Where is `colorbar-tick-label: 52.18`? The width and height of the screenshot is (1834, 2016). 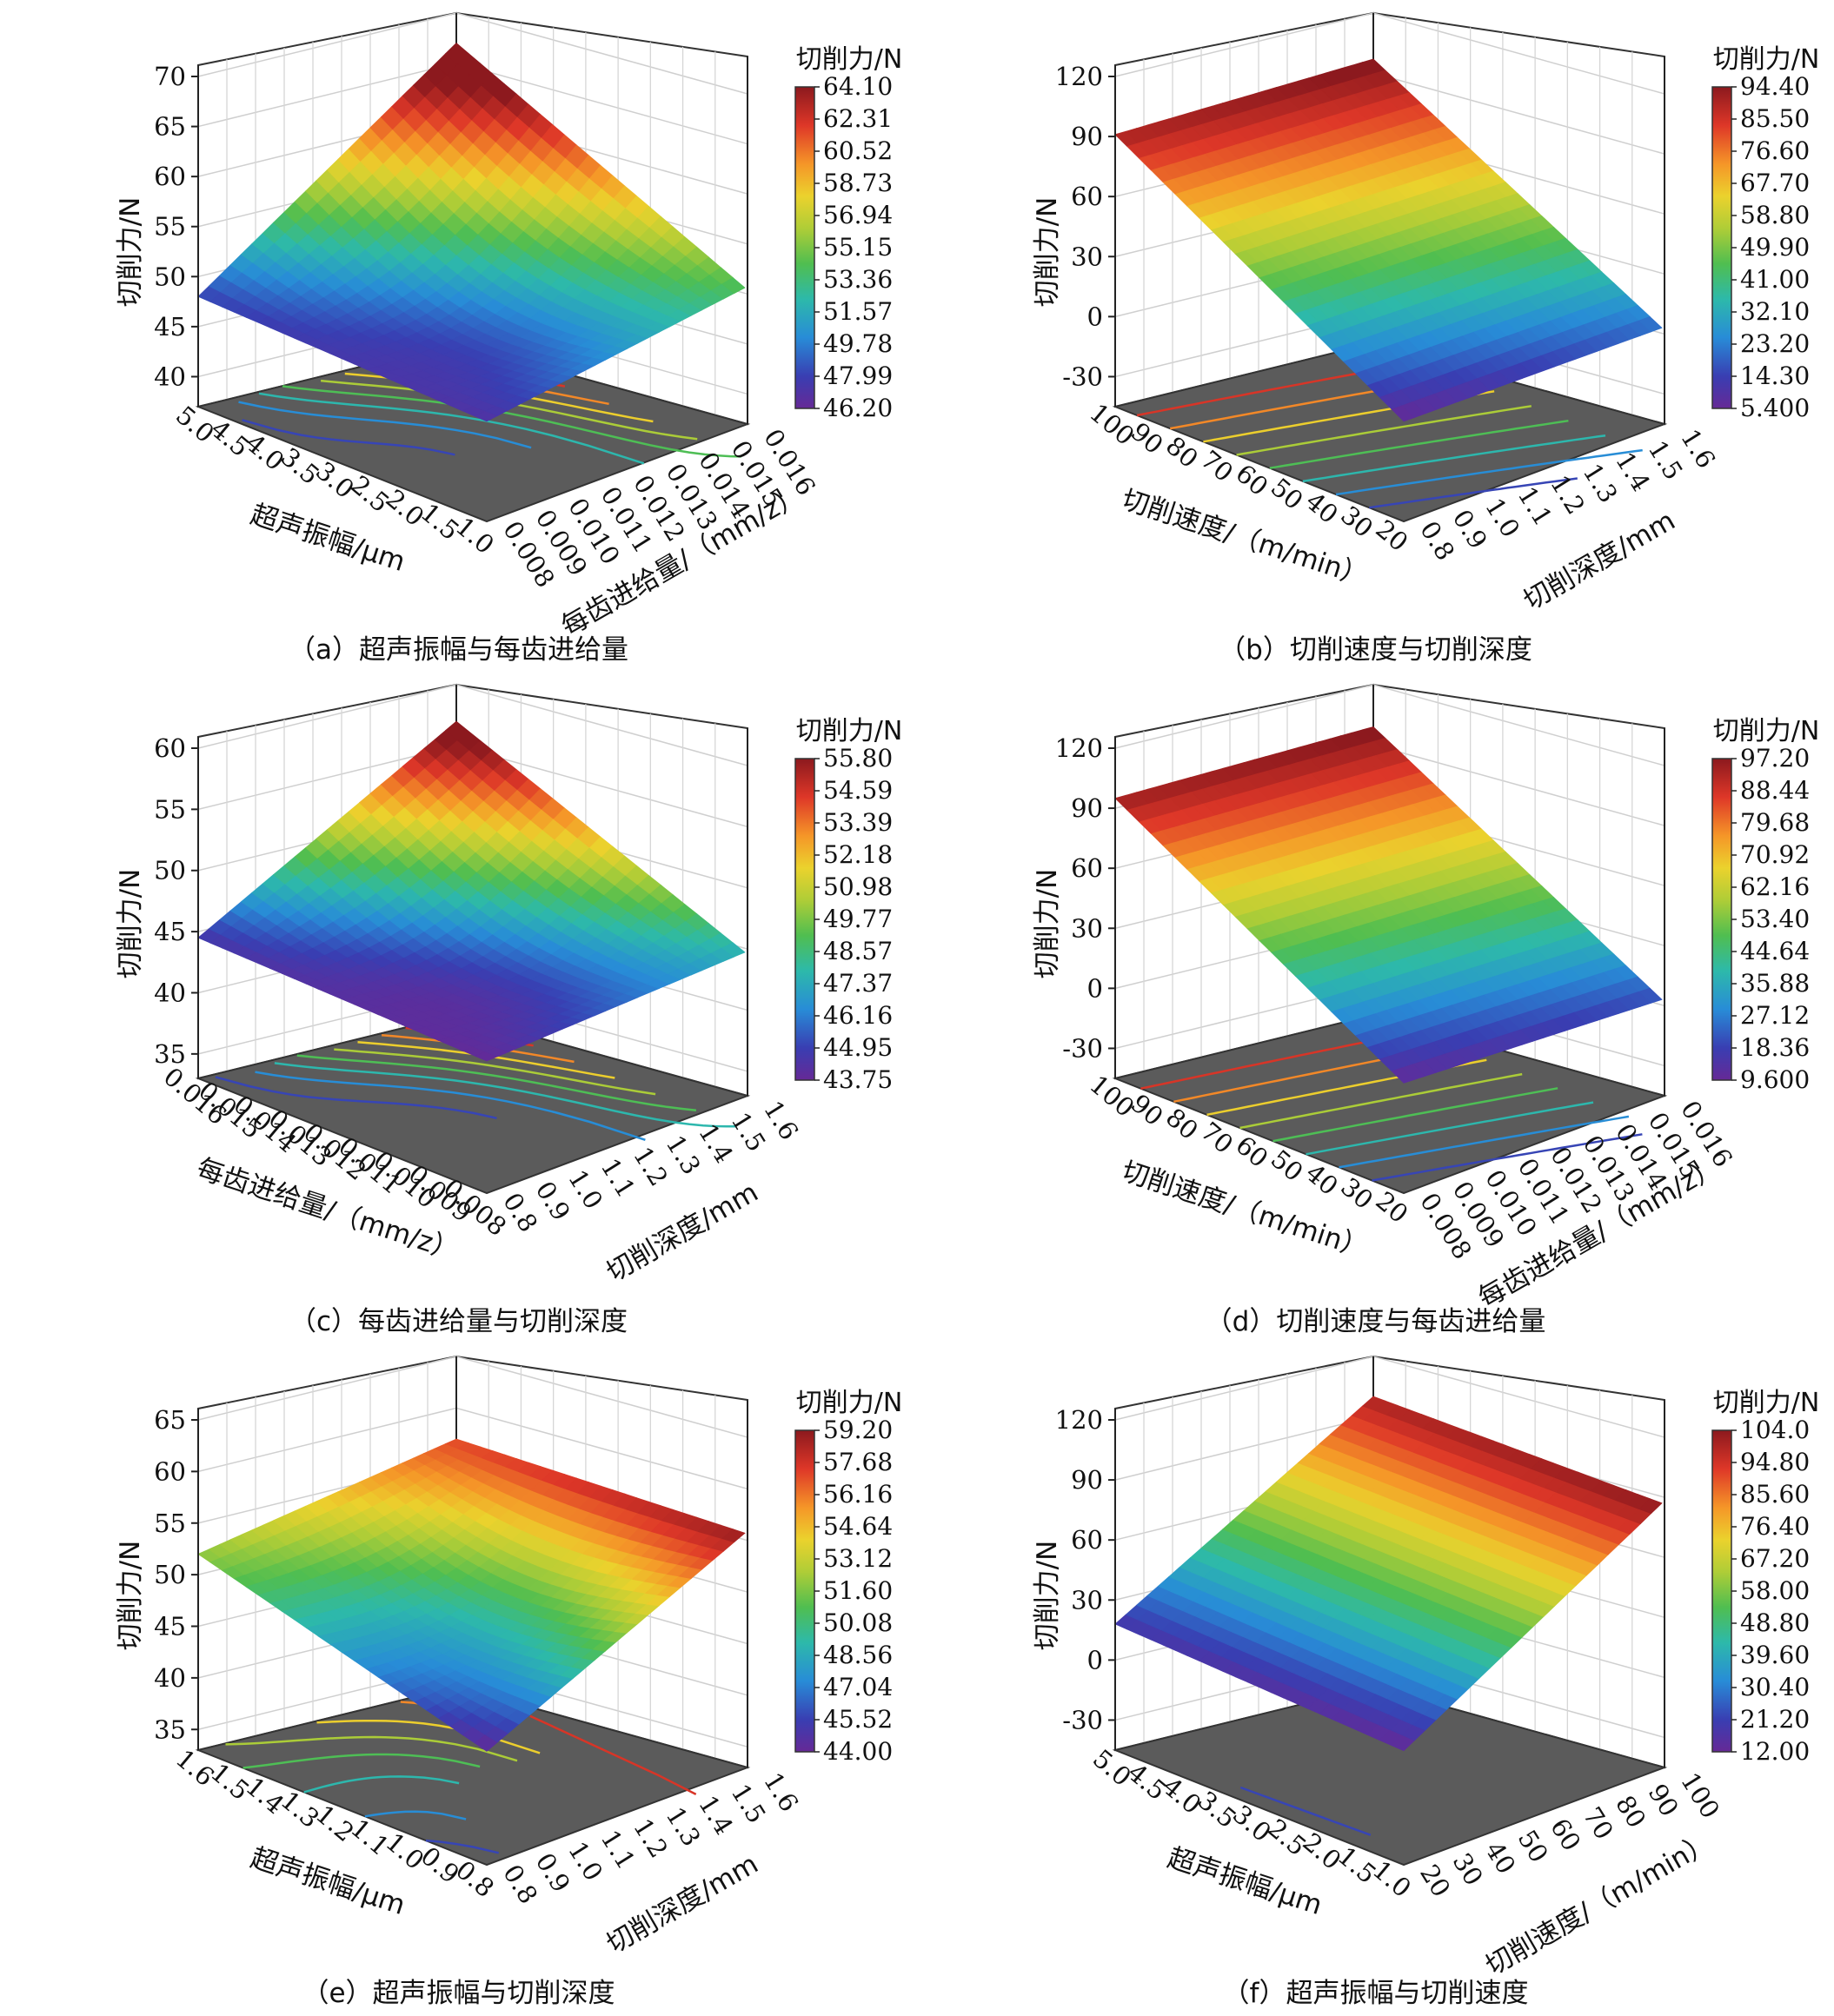 colorbar-tick-label: 52.18 is located at coordinates (858, 854).